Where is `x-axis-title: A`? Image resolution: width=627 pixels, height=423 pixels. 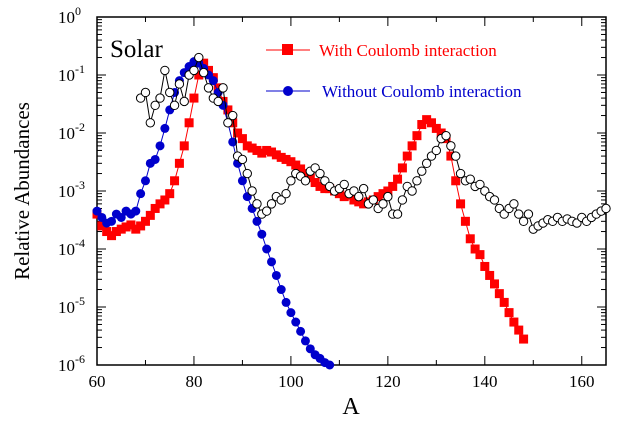 x-axis-title: A is located at coordinates (351, 407).